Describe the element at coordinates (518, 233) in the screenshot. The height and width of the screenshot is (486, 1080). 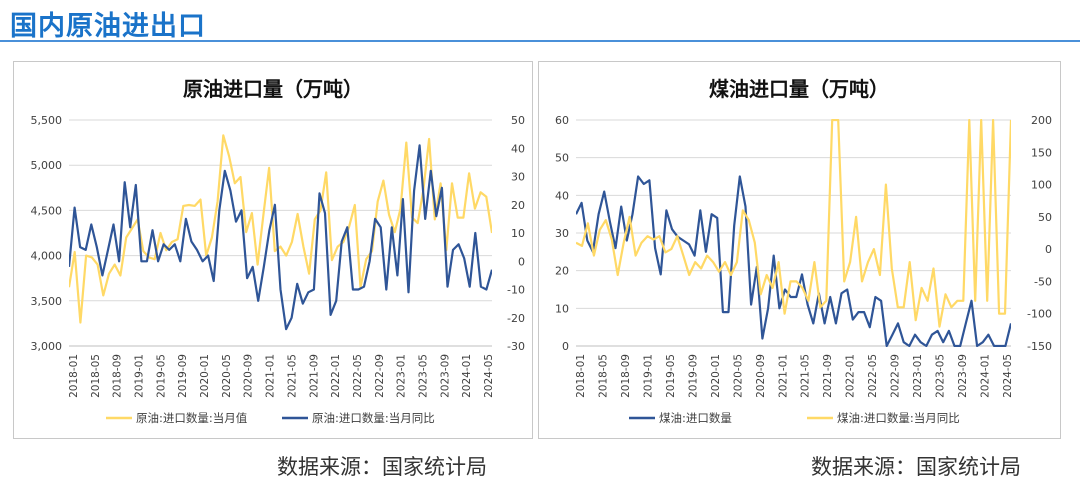
I see `right-axis-tick-label: 10` at that location.